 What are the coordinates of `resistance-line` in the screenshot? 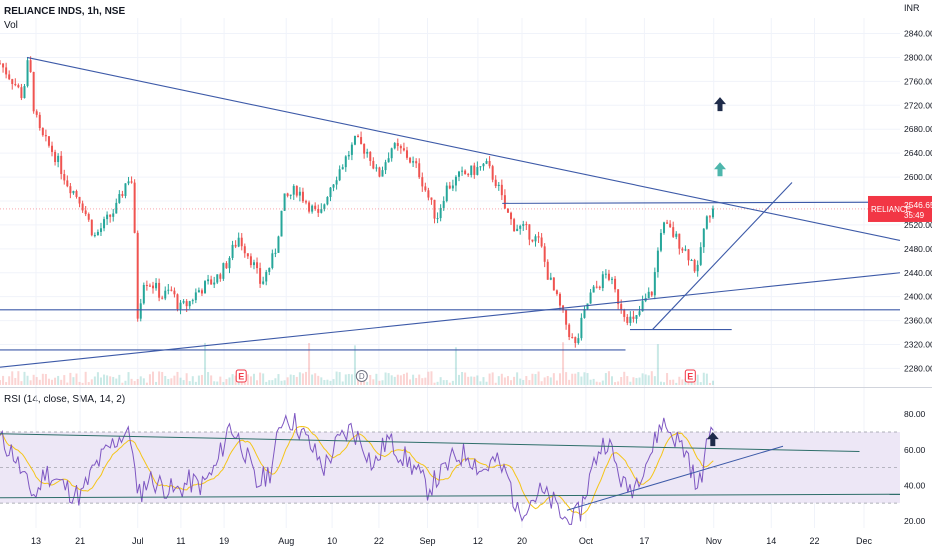 It's located at (701, 202).